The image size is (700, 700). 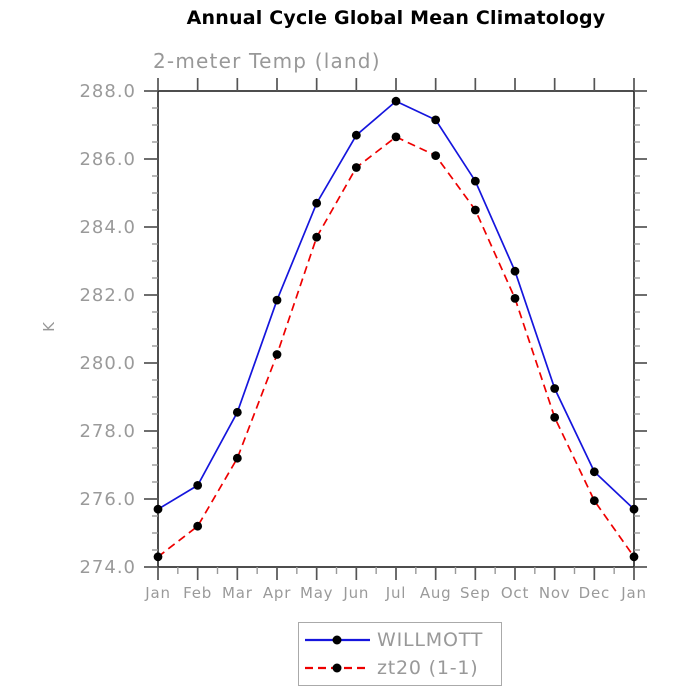 What do you see at coordinates (400, 654) in the screenshot?
I see `legend-box: WILLMOTT zt20 (1-1)` at bounding box center [400, 654].